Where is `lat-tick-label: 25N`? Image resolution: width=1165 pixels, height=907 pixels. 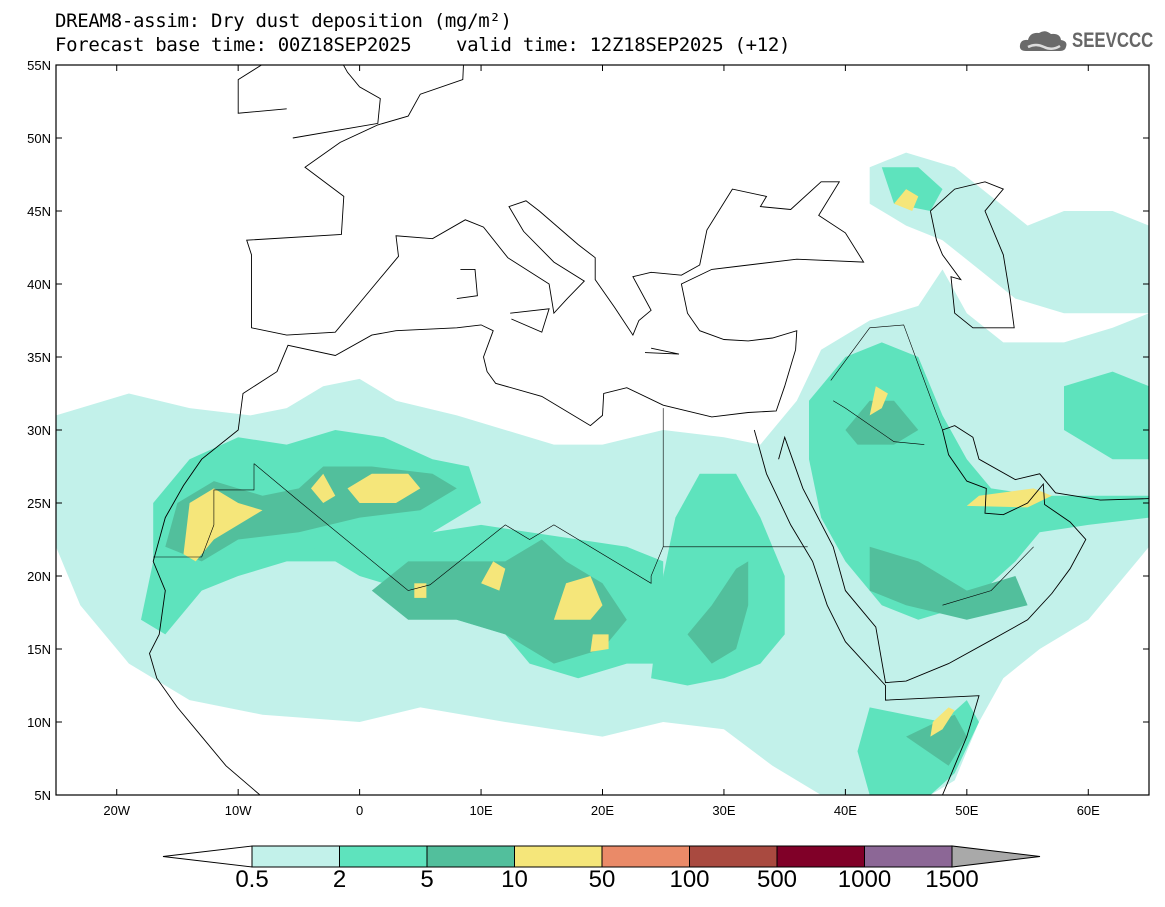
lat-tick-label: 25N is located at coordinates (39, 503).